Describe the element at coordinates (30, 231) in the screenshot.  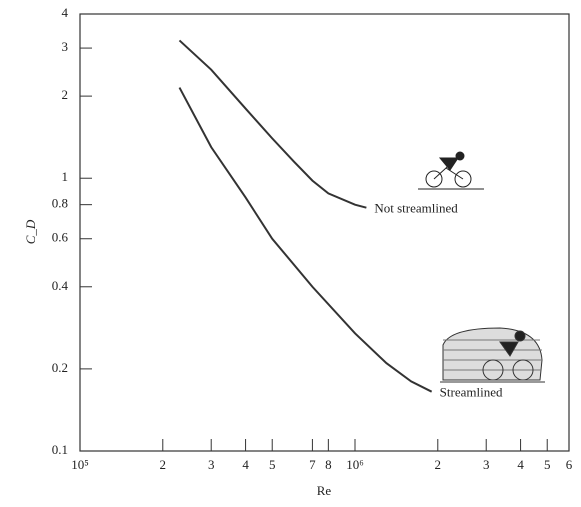
I see `y-axis-label: C_D` at that location.